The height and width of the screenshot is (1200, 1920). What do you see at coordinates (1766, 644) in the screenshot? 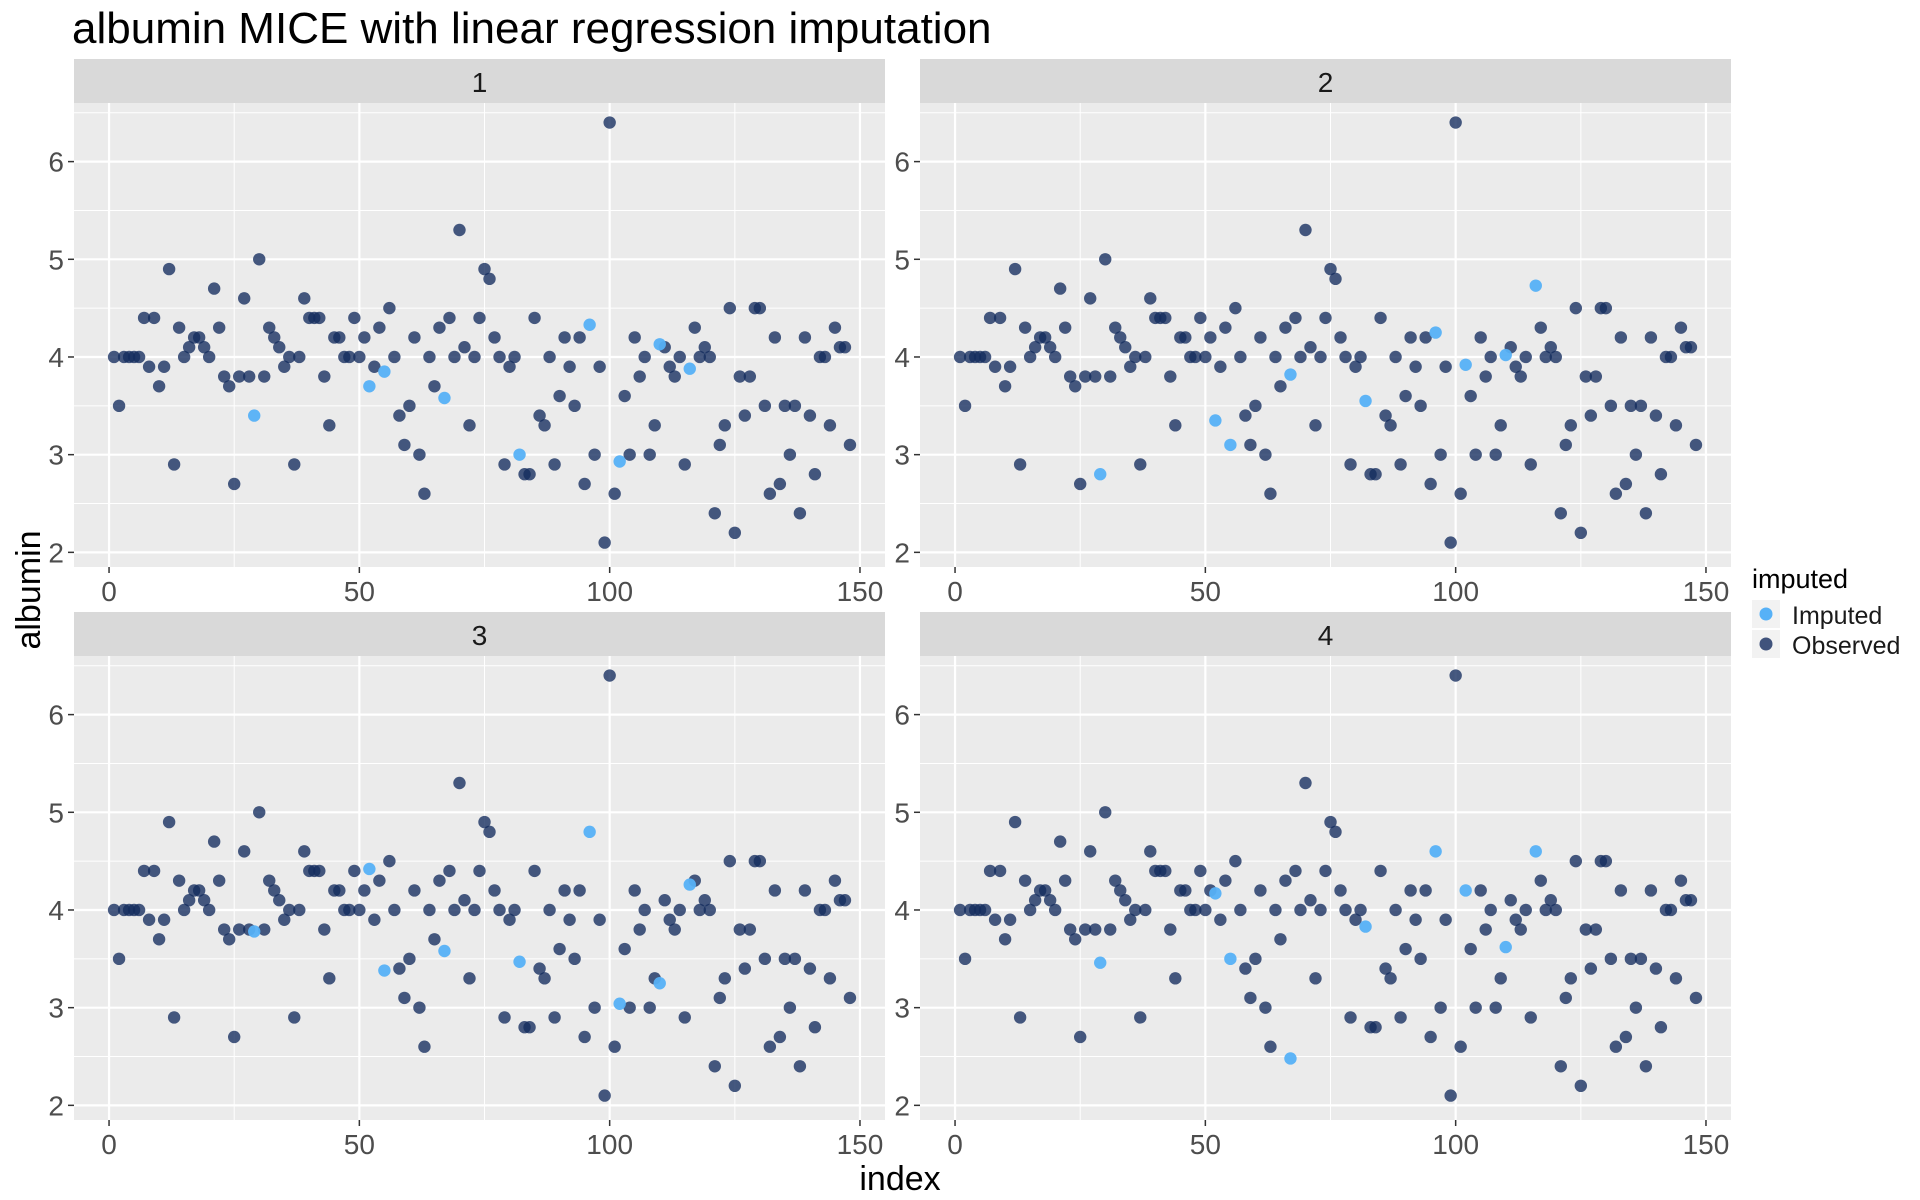
I see `legend-symbol-observed` at bounding box center [1766, 644].